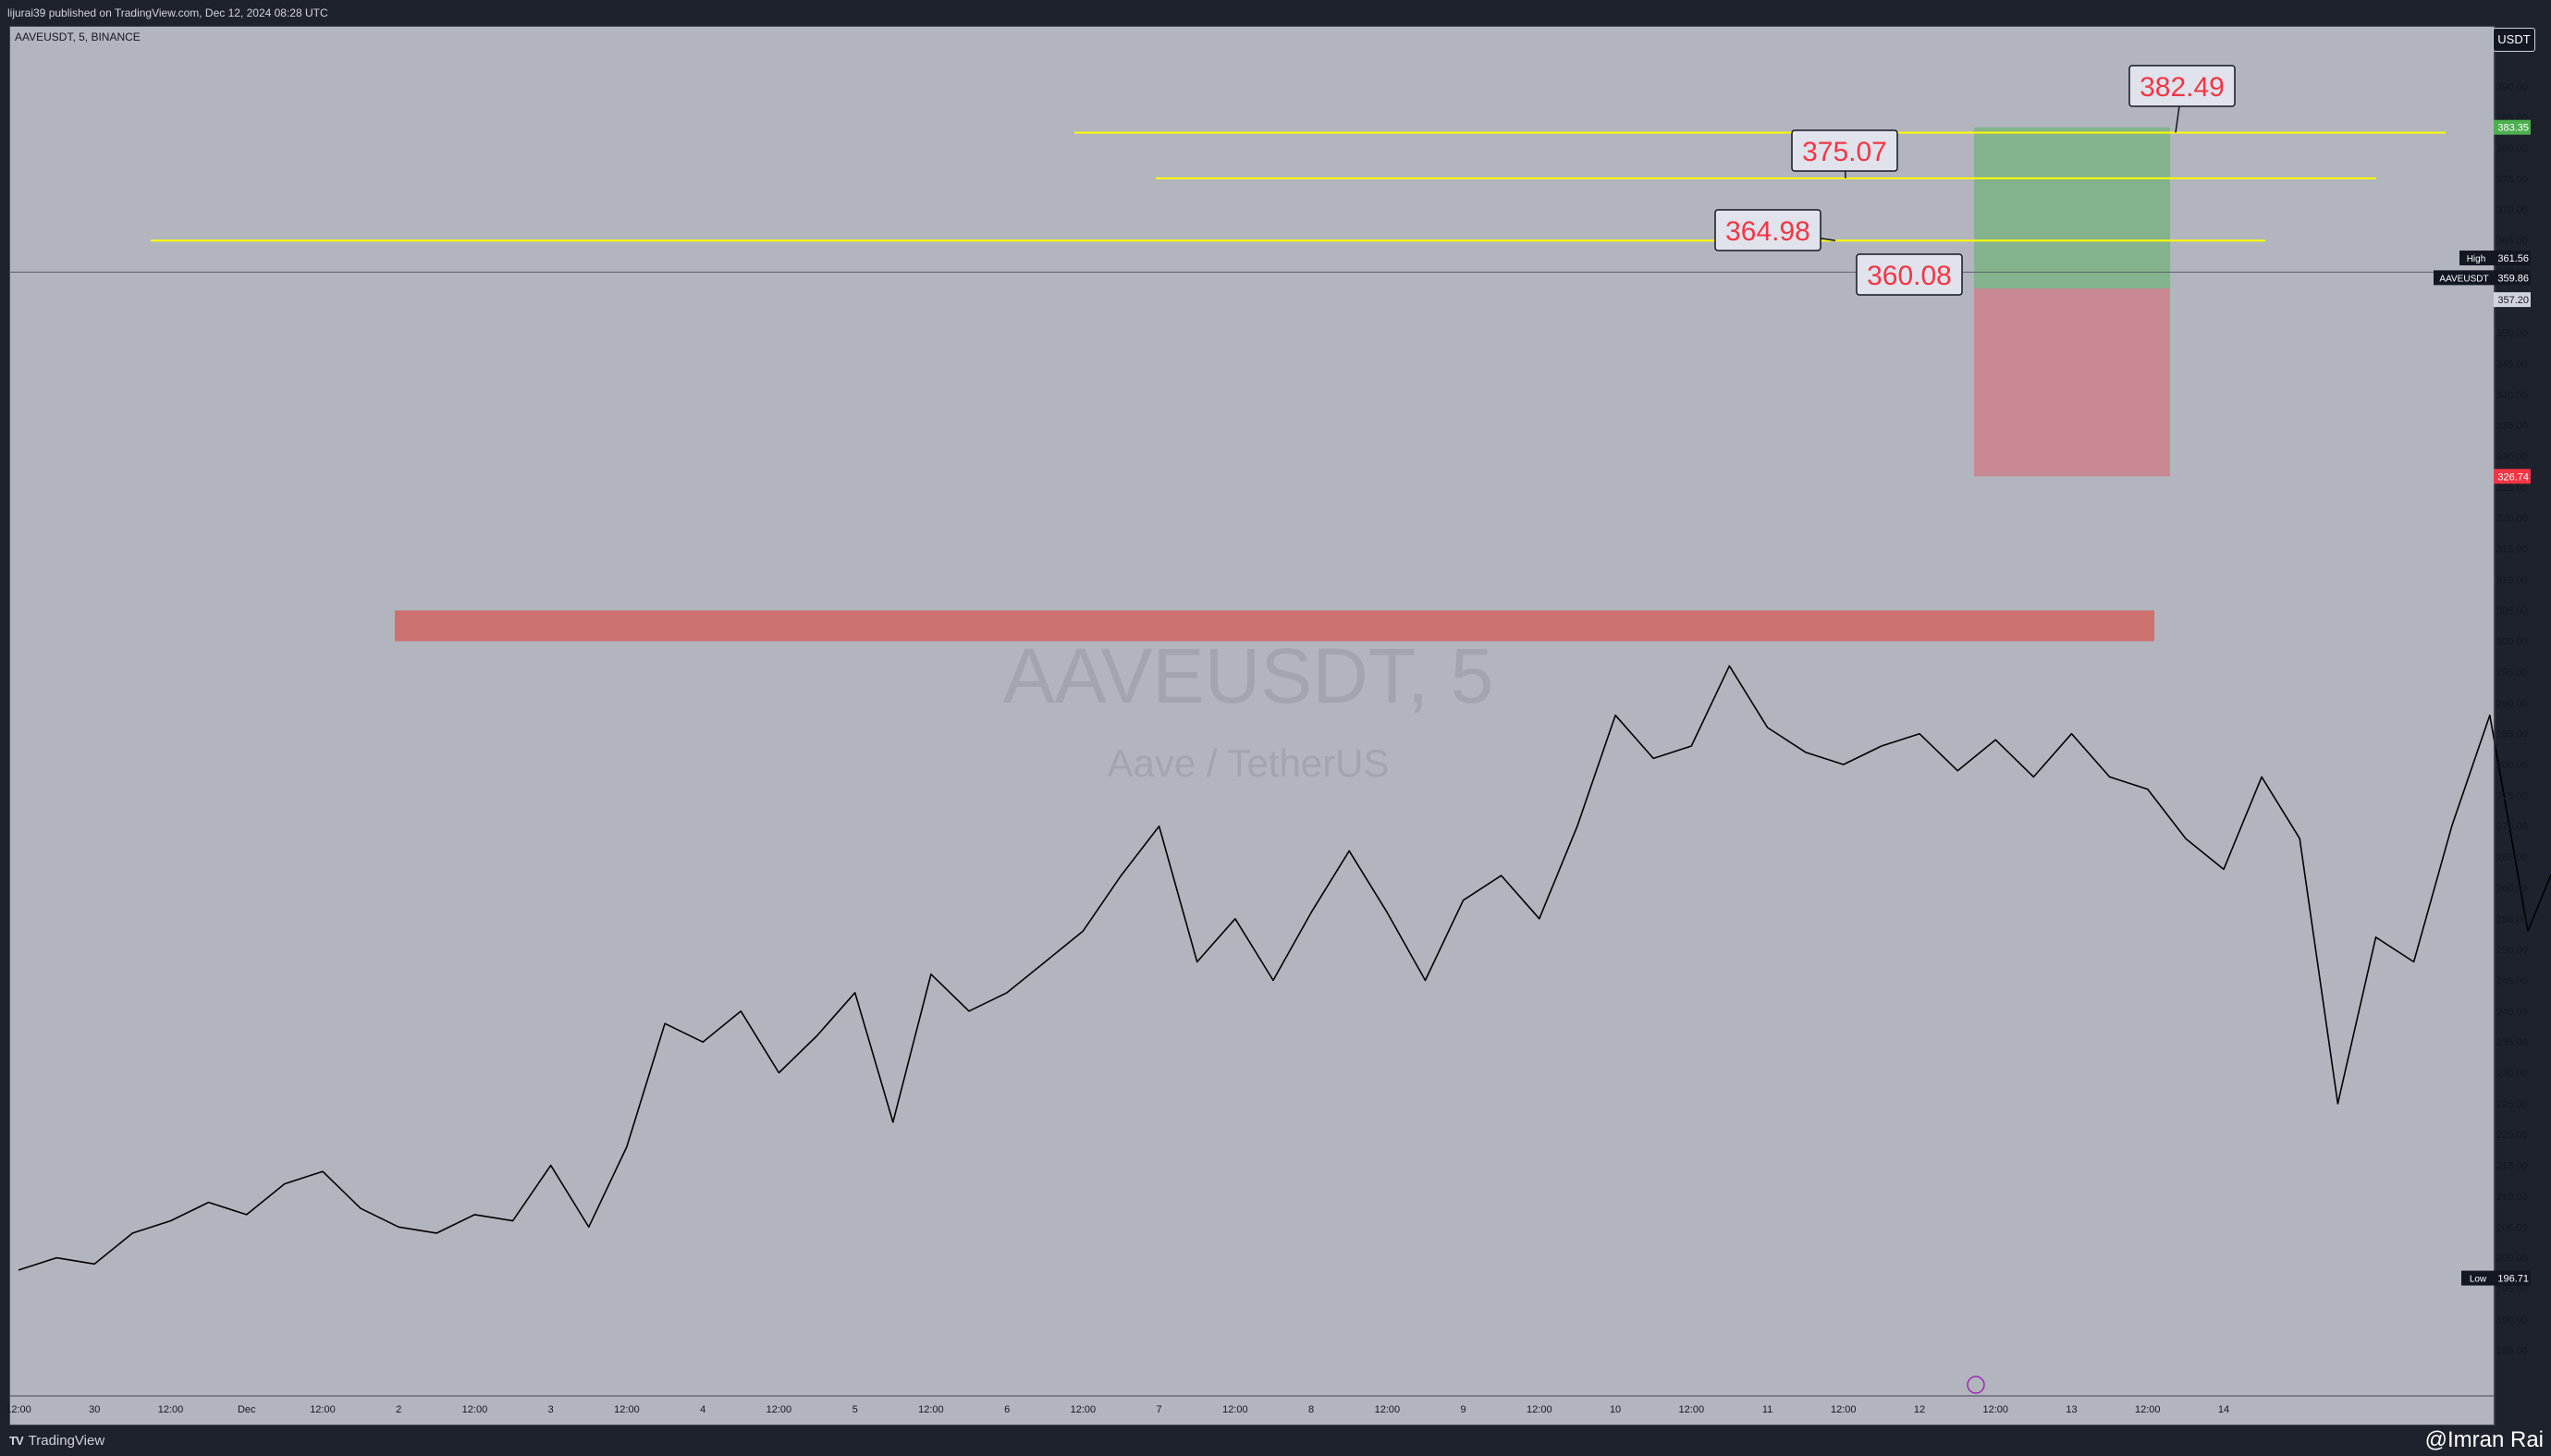 The image size is (2551, 1456). Describe the element at coordinates (2512, 426) in the screenshot. I see `price-tick-label: 335.00` at that location.